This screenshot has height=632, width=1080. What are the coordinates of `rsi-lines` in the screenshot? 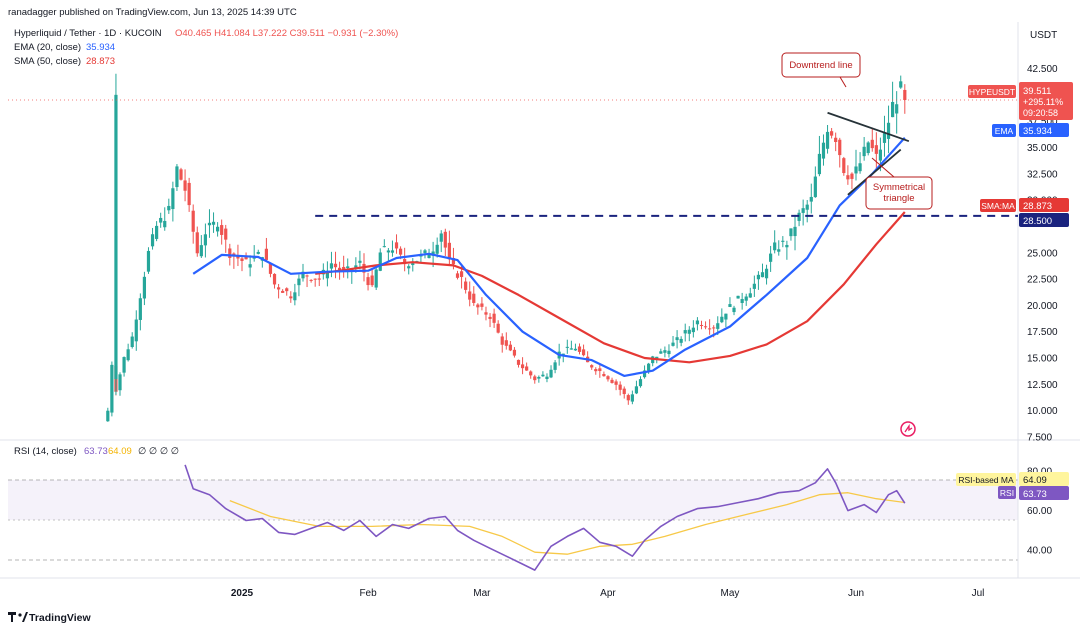 It's located at (545, 517).